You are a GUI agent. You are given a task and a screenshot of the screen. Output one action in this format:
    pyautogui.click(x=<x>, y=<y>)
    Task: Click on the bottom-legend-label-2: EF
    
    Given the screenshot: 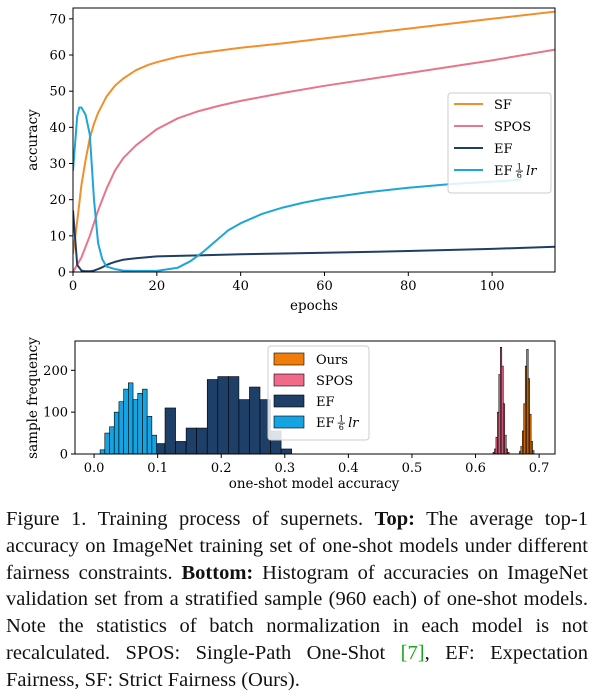 What is the action you would take?
    pyautogui.click(x=325, y=402)
    